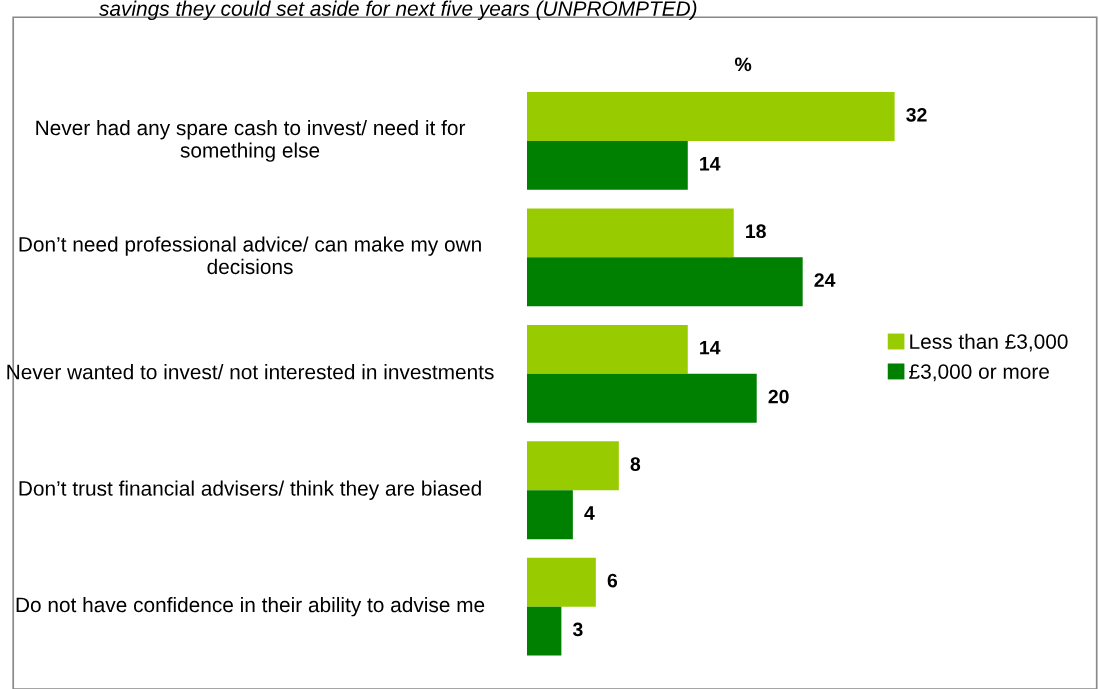 The height and width of the screenshot is (689, 1100). Describe the element at coordinates (979, 373) in the screenshot. I see `legend-label: £3,000 or more` at that location.